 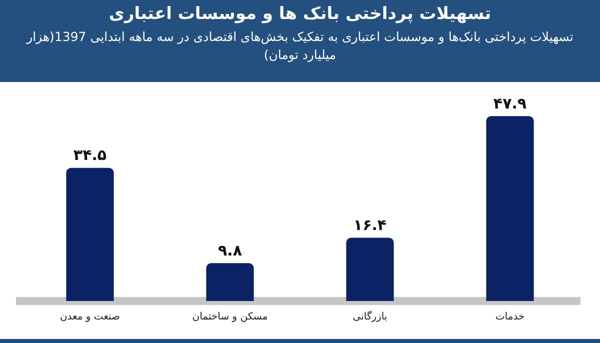 I want to click on chart-subtitle: تسهیلات پرداختی بانک‌ها و موسسات اعتباری به تفکیک بخش‌های اقتصادی در سه ماهه ابتدایی 1397(هزار میلیارد تومان), so click(x=299, y=46).